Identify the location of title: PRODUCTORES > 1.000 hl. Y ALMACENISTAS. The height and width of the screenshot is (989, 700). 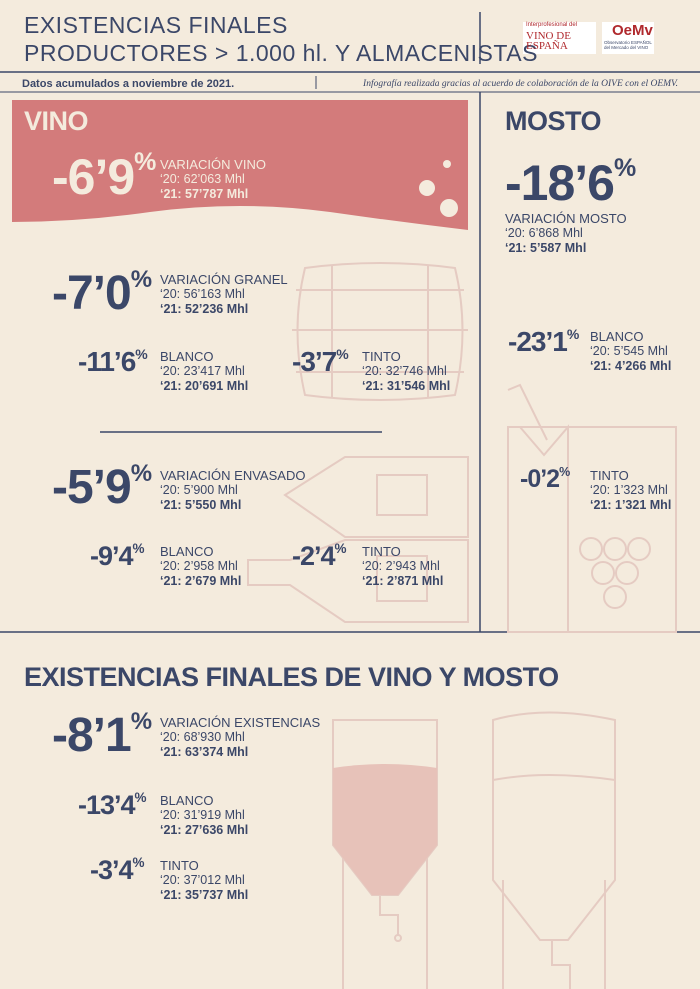
(281, 53).